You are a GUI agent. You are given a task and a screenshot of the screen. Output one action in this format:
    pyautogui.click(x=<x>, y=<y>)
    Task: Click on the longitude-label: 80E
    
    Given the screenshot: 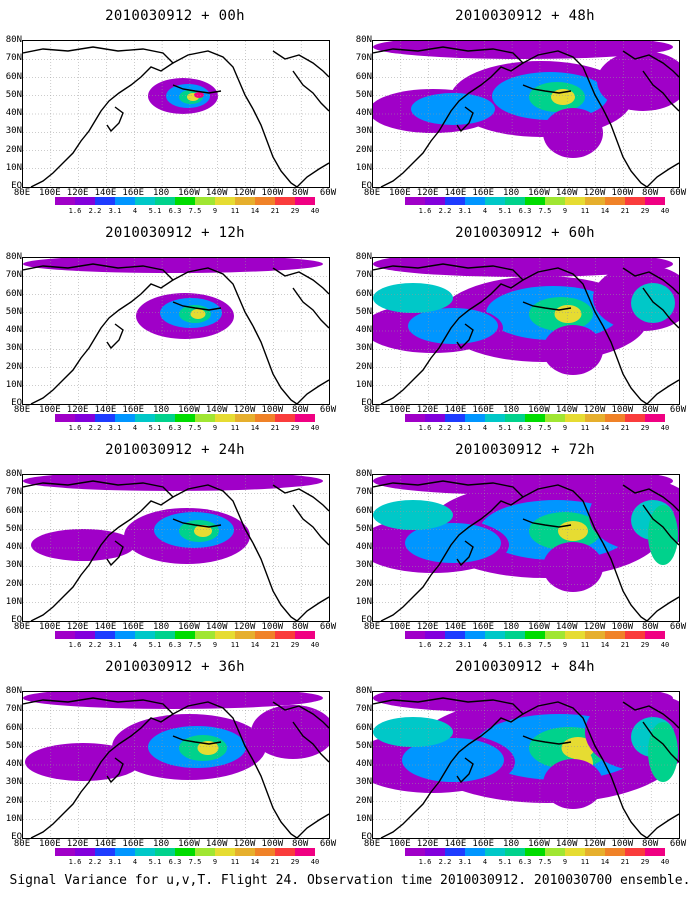 What is the action you would take?
    pyautogui.click(x=22, y=627)
    